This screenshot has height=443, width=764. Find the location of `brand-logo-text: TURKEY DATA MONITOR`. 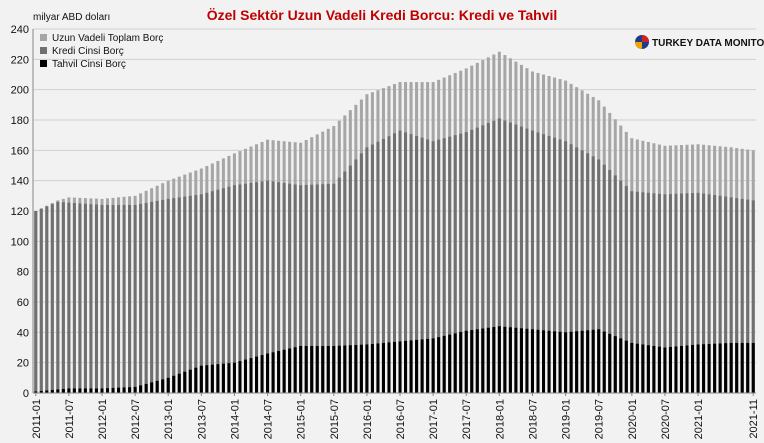

brand-logo-text: TURKEY DATA MONITOR is located at coordinates (708, 43).